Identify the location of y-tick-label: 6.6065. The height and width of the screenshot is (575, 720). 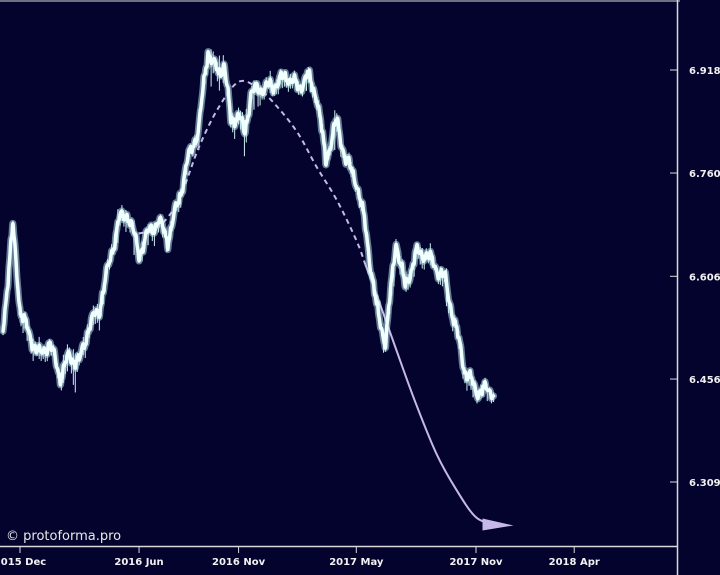
(704, 277).